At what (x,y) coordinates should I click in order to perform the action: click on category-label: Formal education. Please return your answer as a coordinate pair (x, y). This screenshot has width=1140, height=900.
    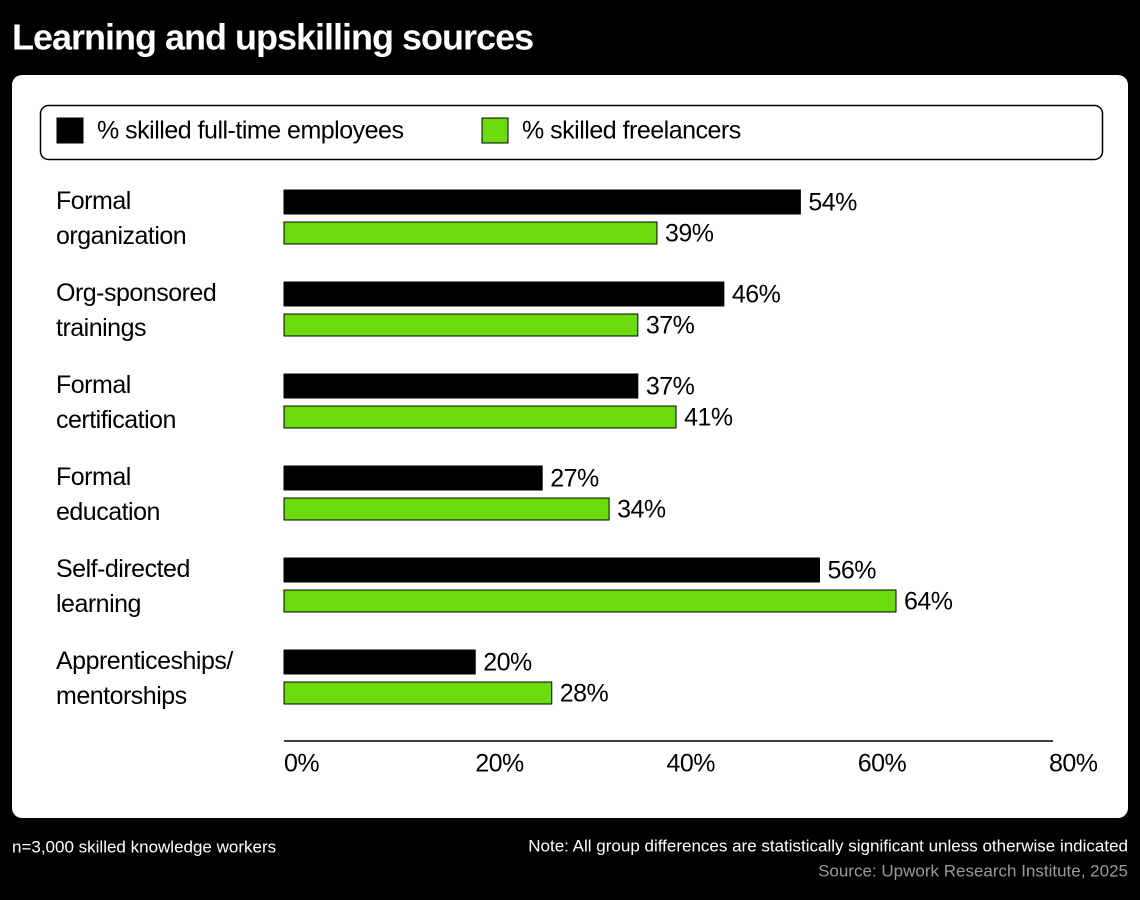
    Looking at the image, I should click on (108, 494).